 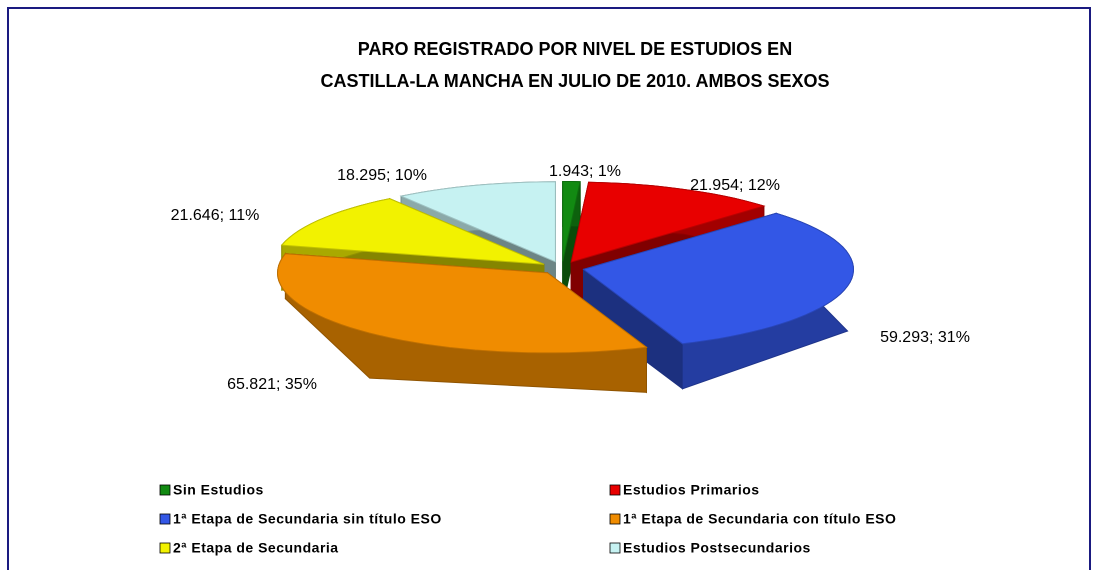 What do you see at coordinates (218, 490) in the screenshot?
I see `legend-label: Sin Estudios` at bounding box center [218, 490].